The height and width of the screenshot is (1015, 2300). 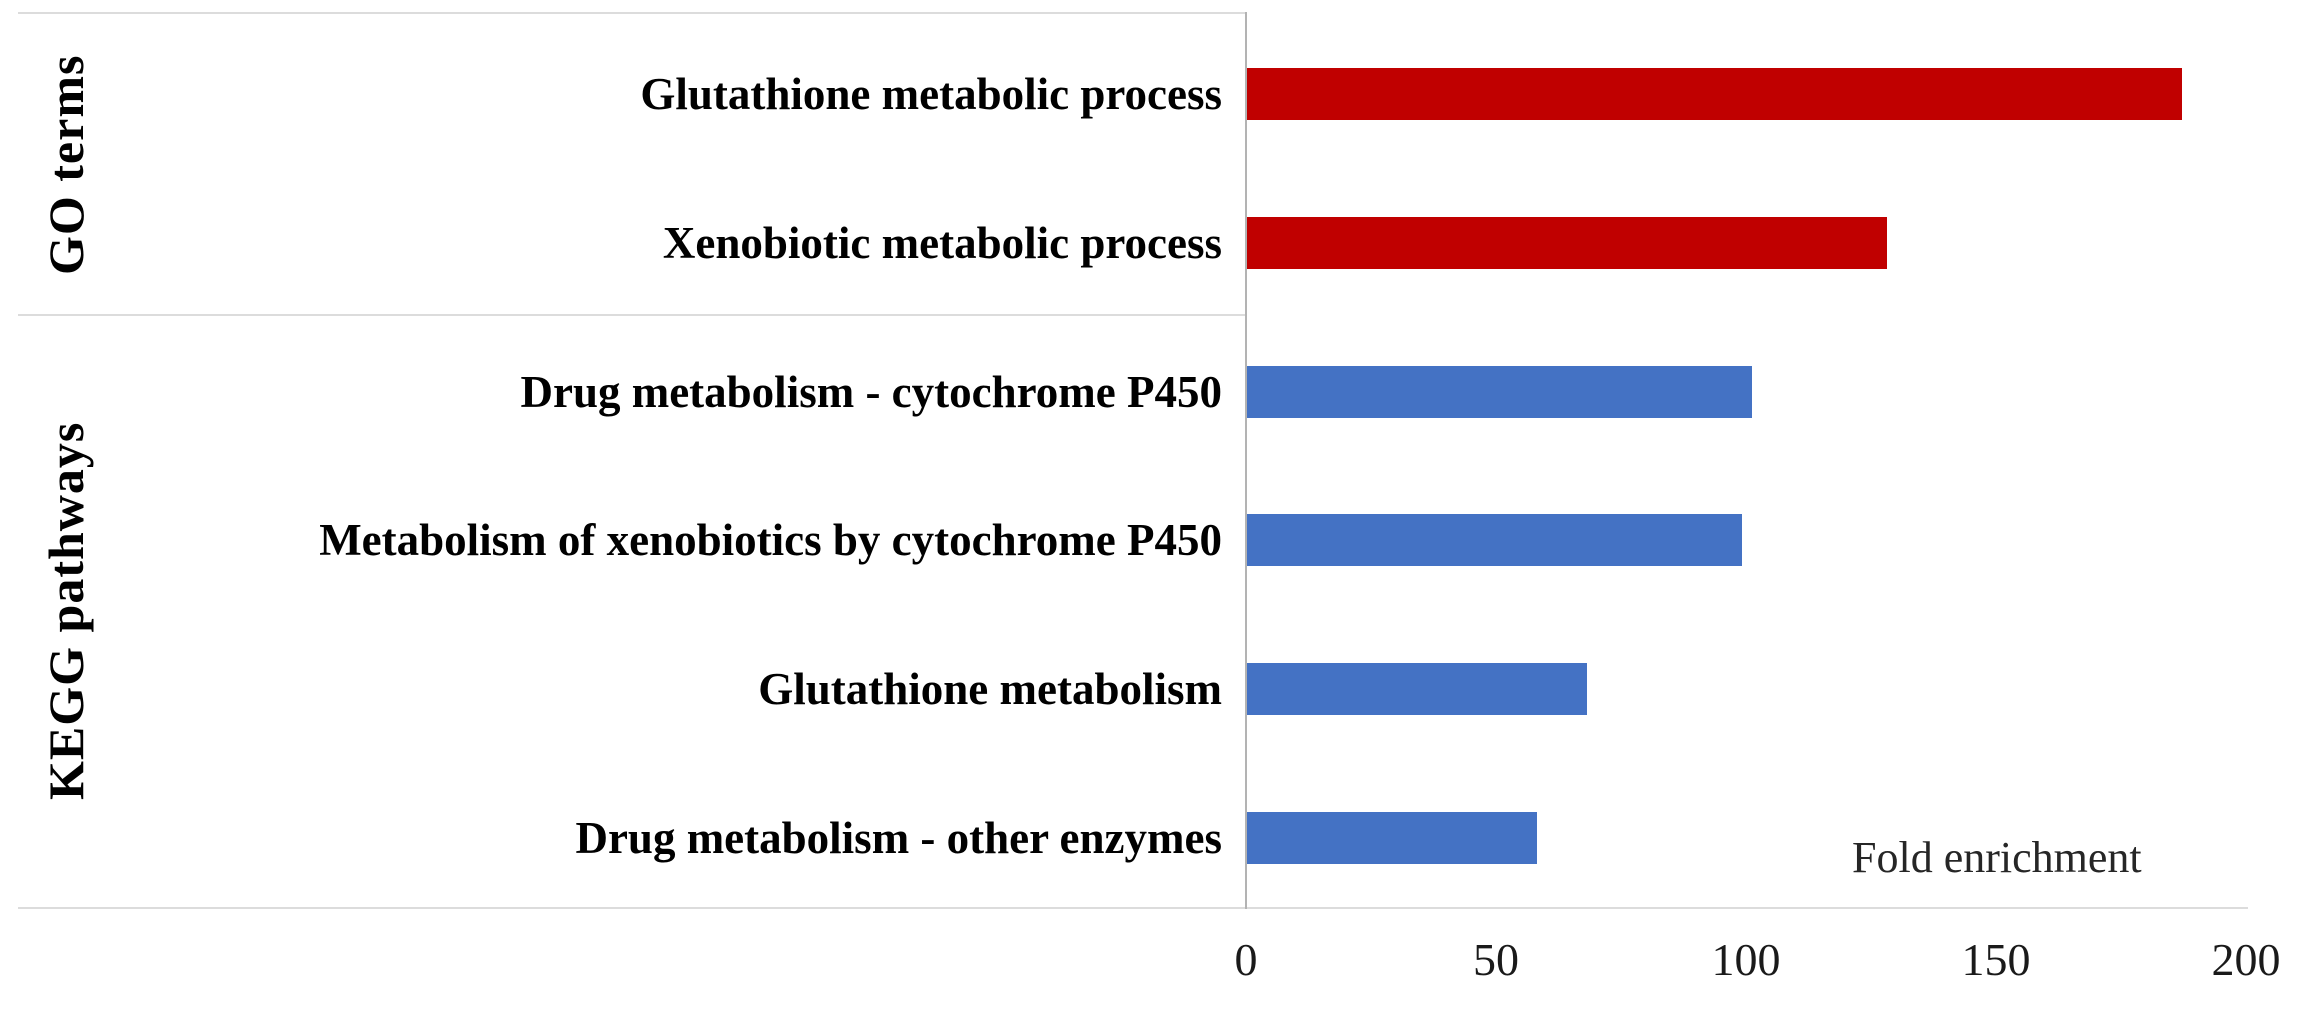 I want to click on category-label-drug-metabolism-other-enzymes: Drug metabolism - other enzymes, so click(x=898, y=838).